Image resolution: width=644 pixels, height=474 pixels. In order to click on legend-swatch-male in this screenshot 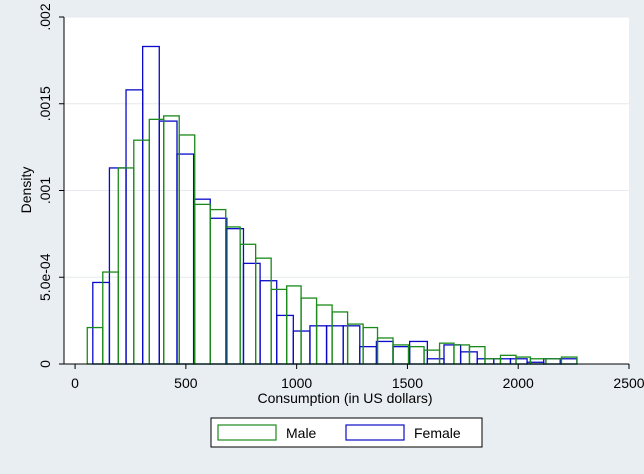, I will do `click(247, 432)`.